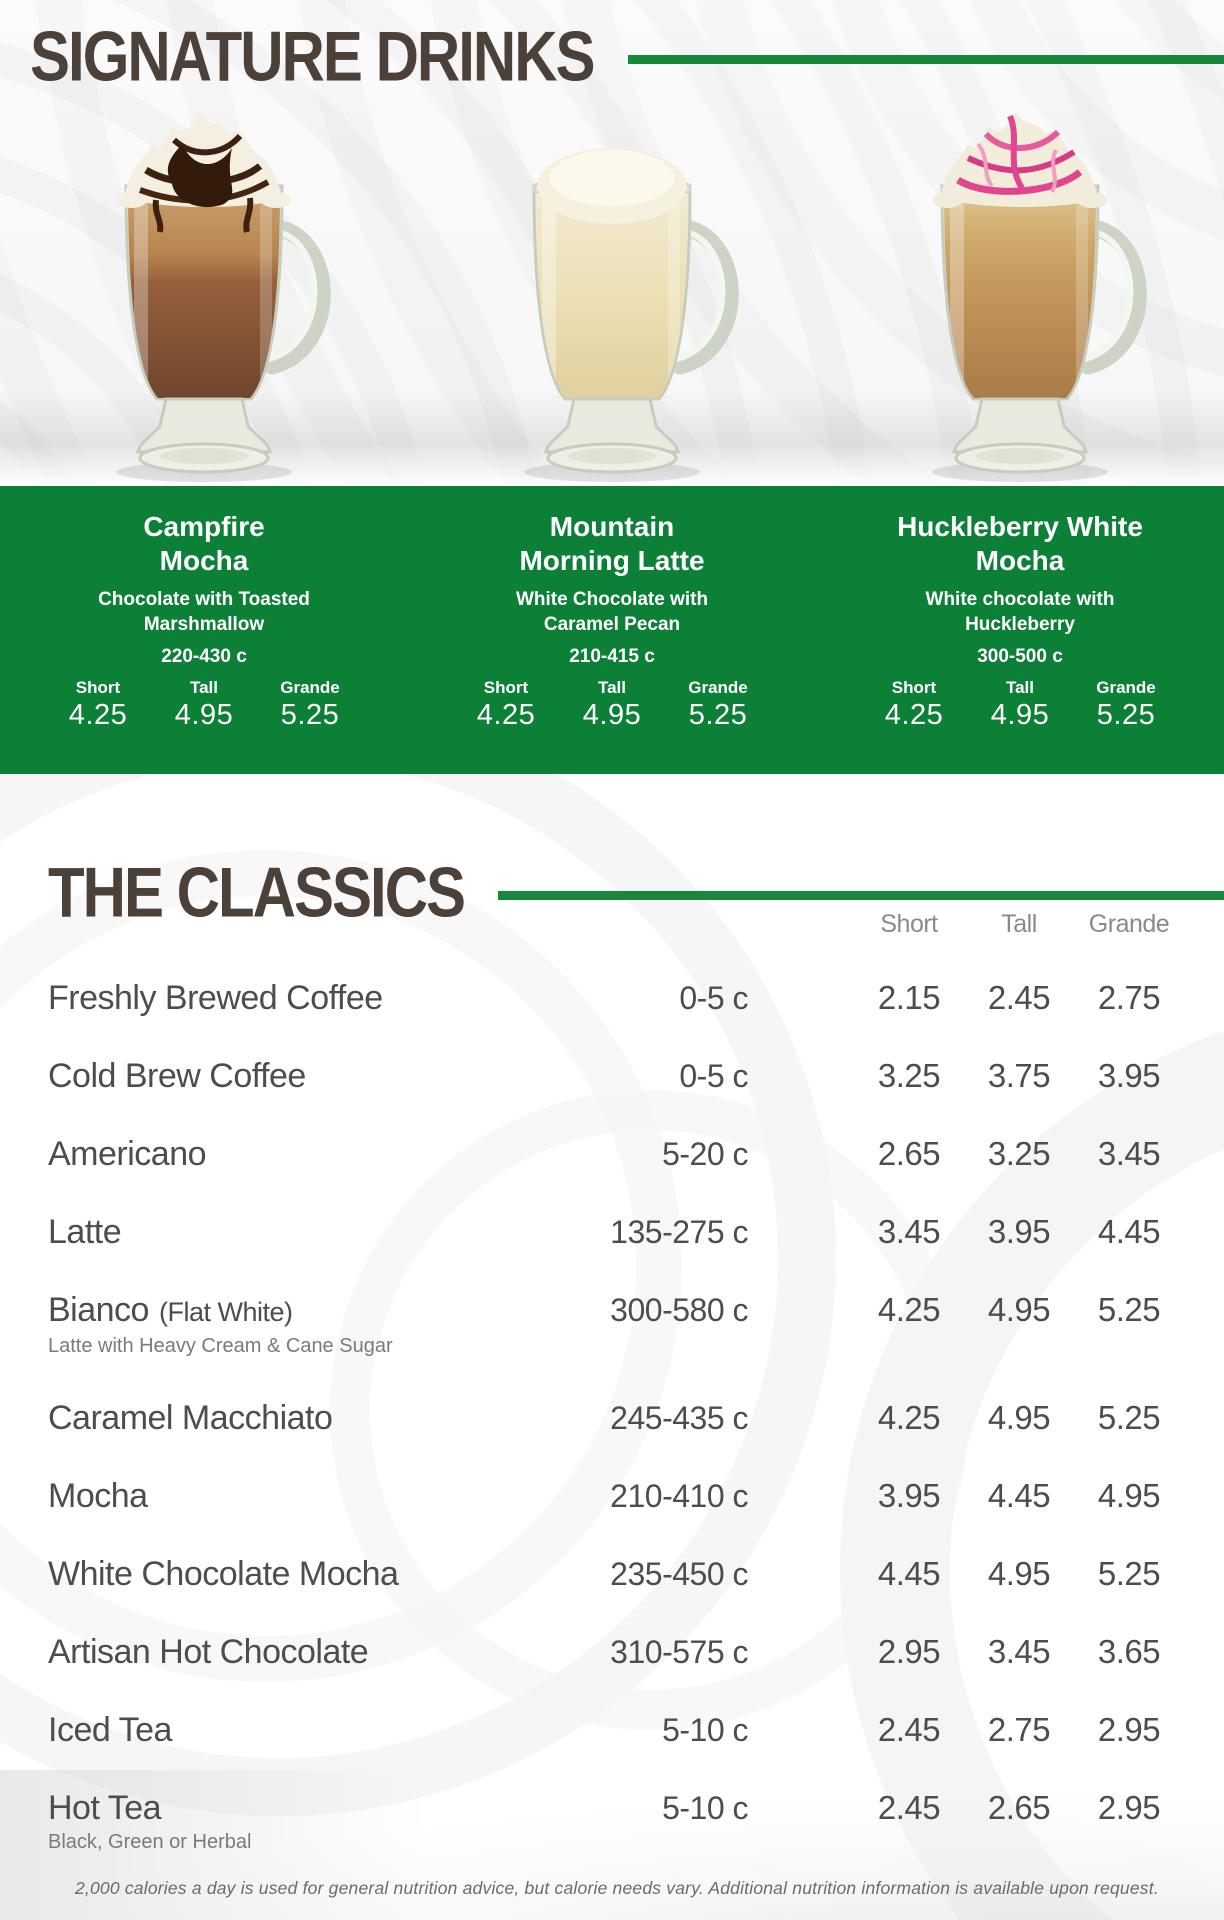 This screenshot has width=1224, height=1920. What do you see at coordinates (914, 687) in the screenshot?
I see `size-label-short: Short` at bounding box center [914, 687].